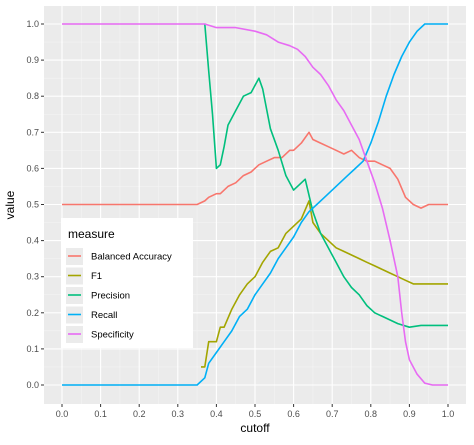 The height and width of the screenshot is (445, 474). I want to click on x-tick-label: 0.9, so click(409, 414).